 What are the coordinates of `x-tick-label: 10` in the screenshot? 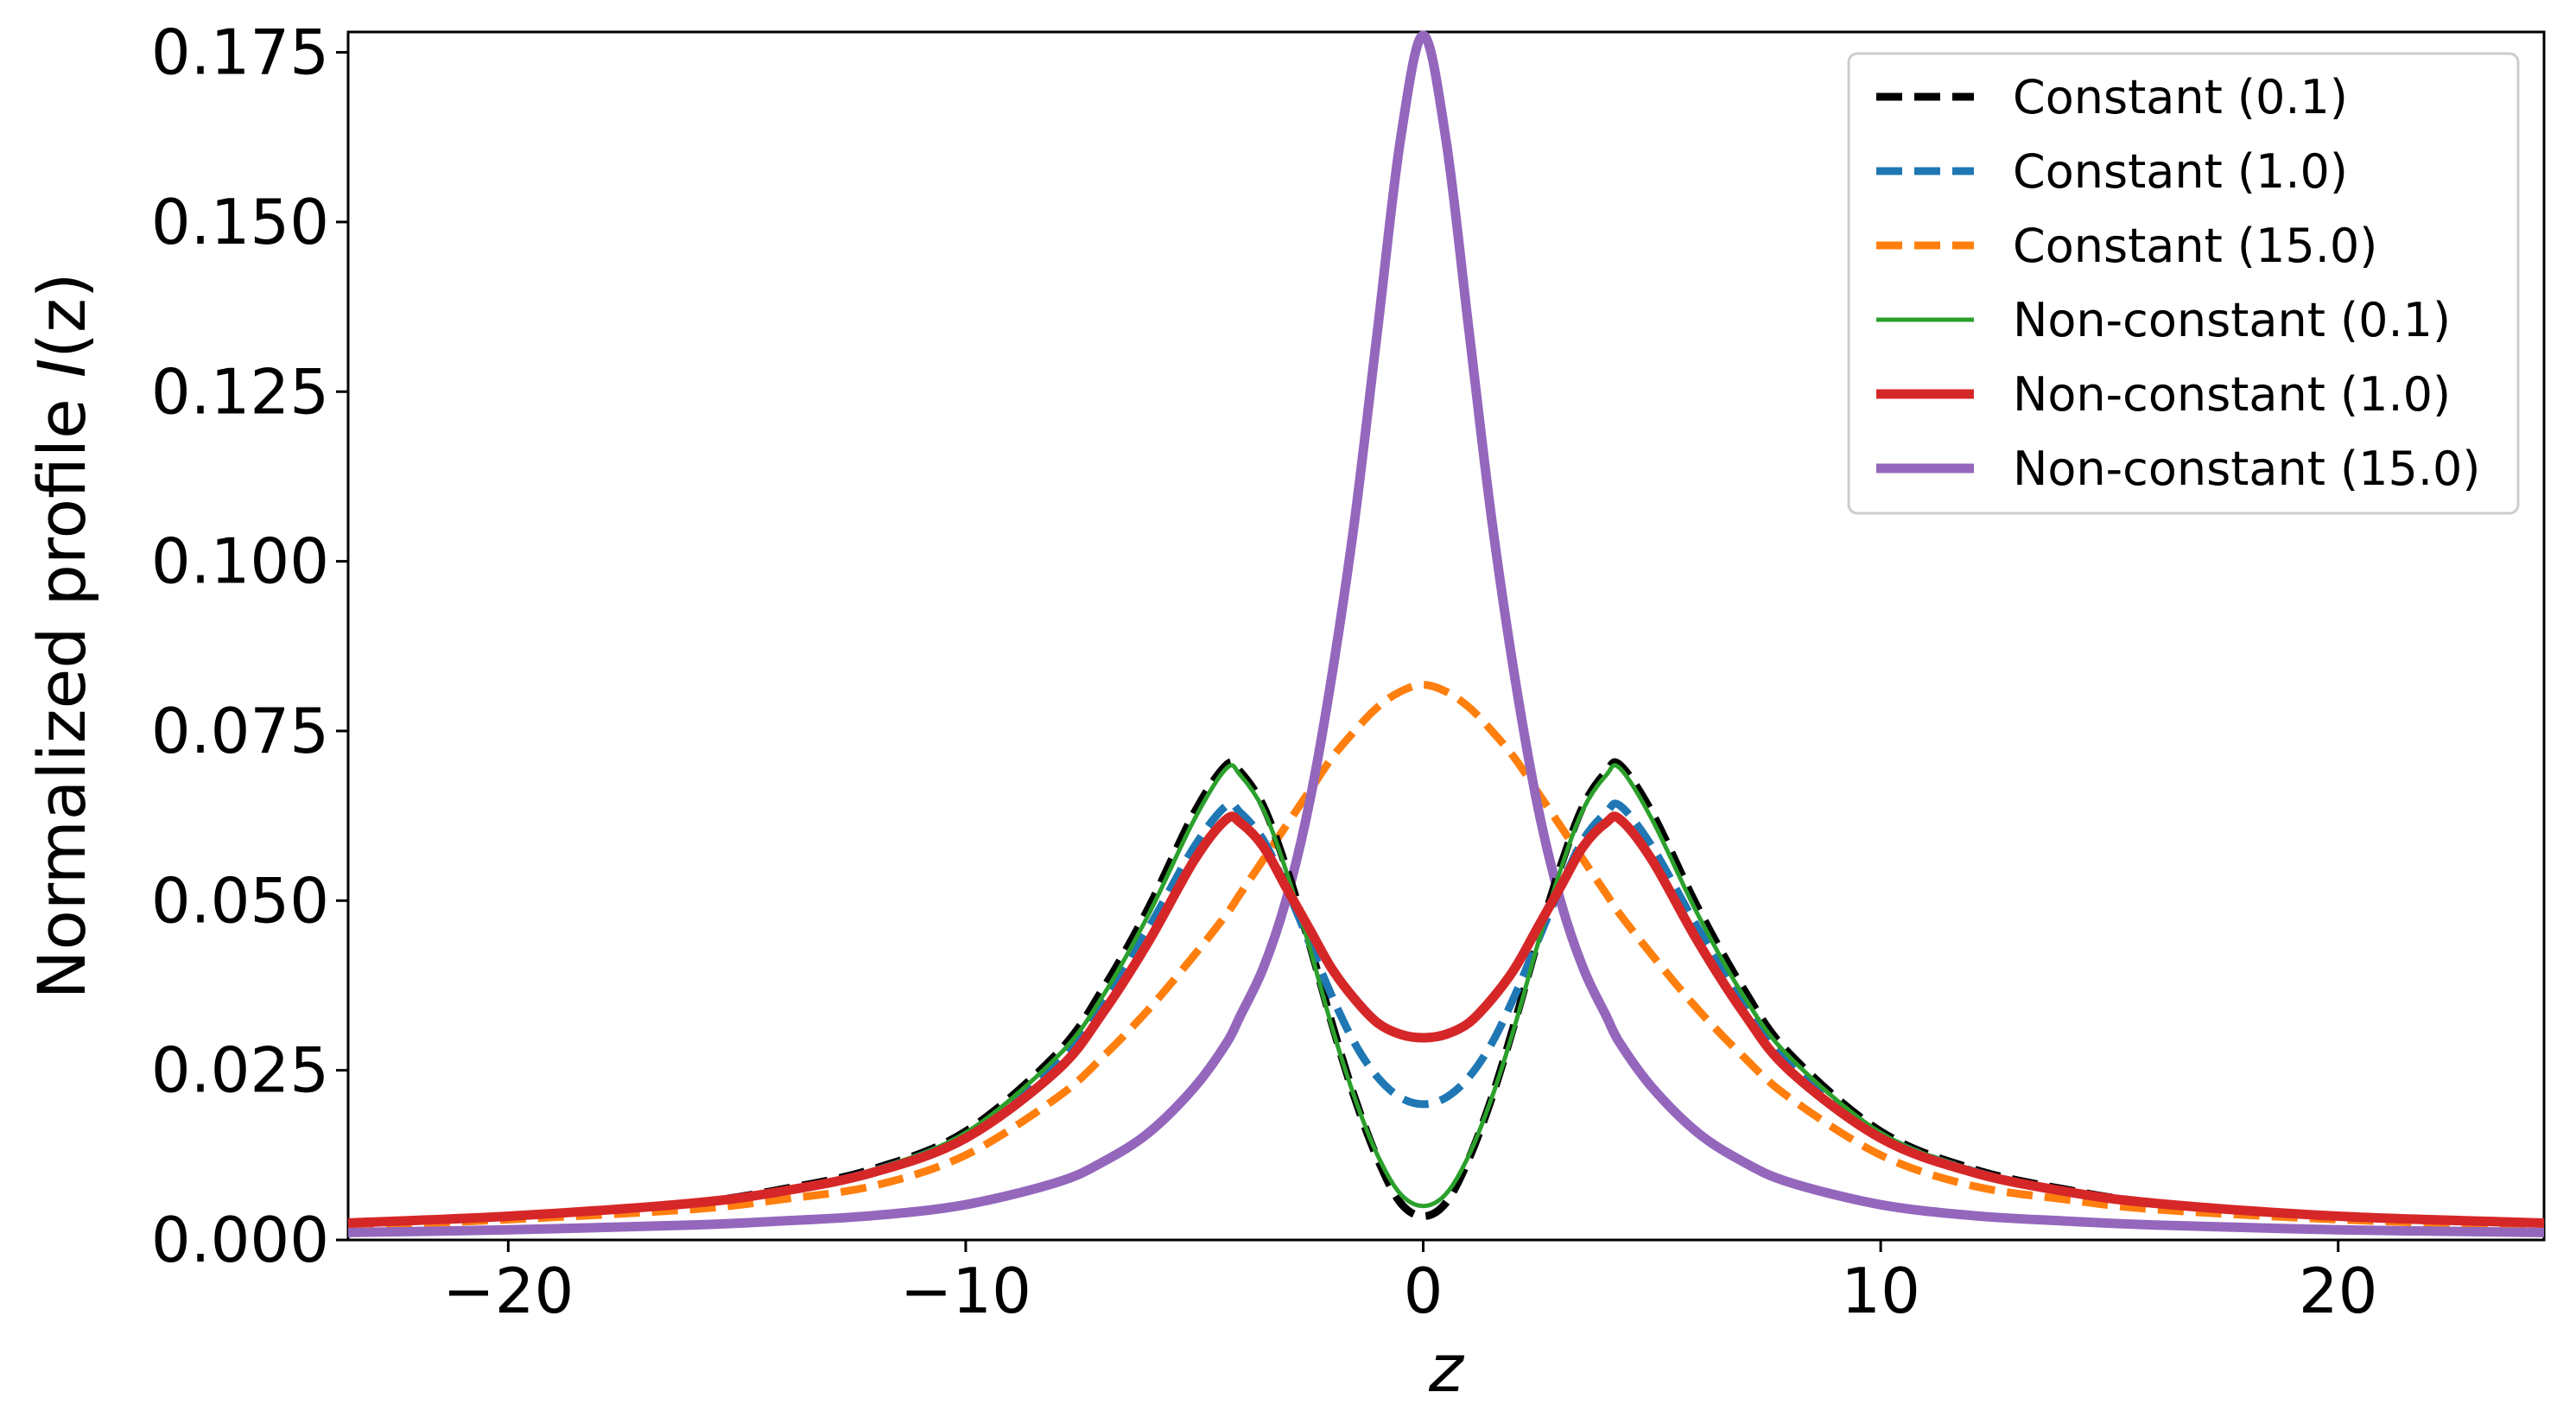 It's located at (1880, 1291).